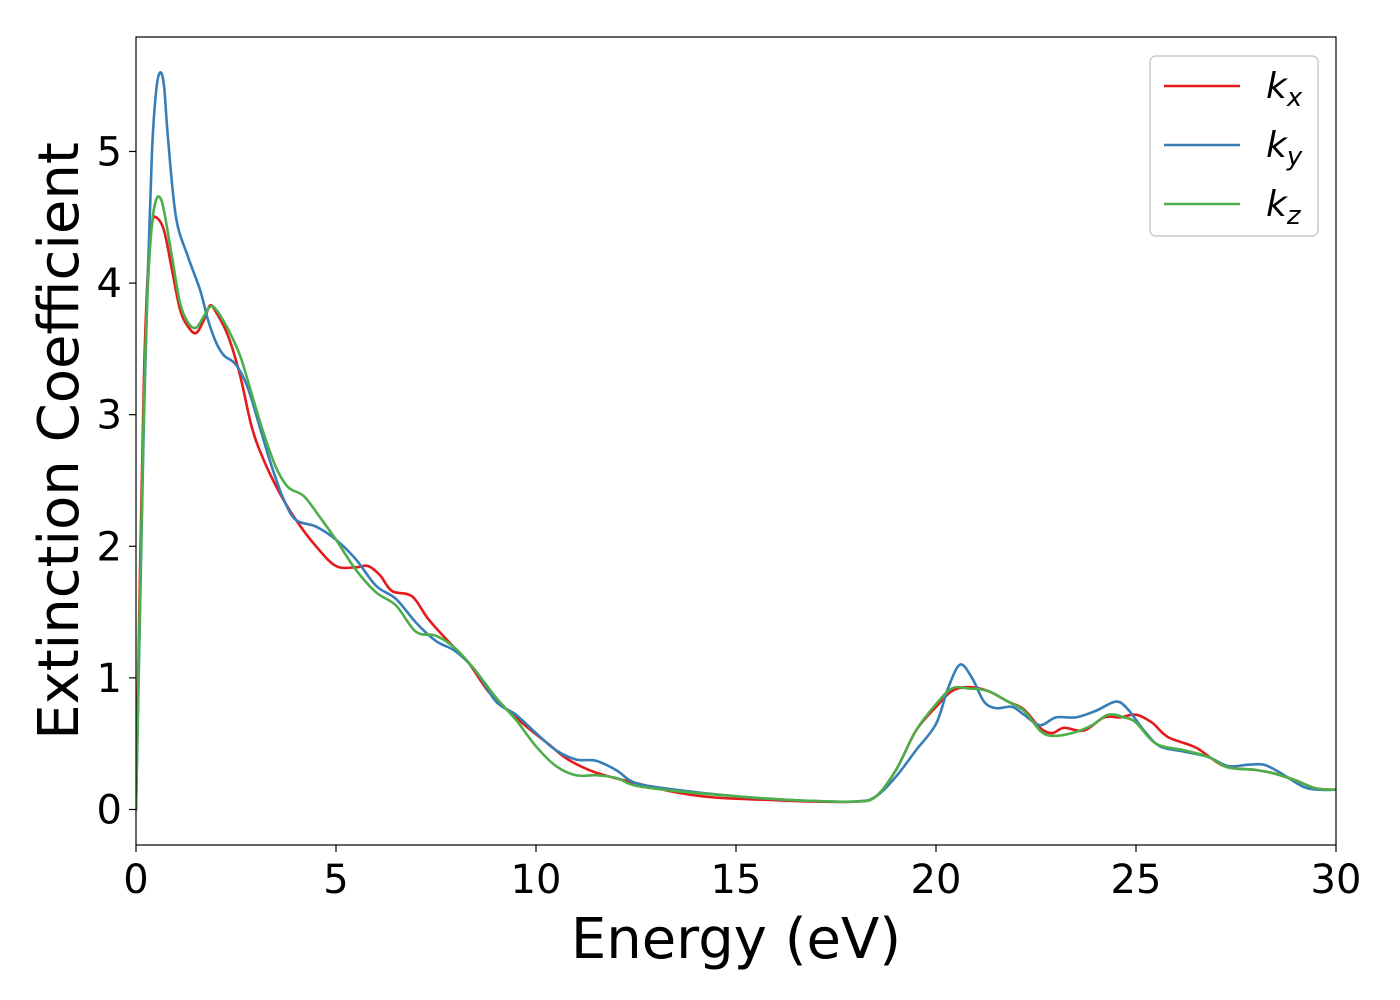  Describe the element at coordinates (736, 880) in the screenshot. I see `x-tick-label: 15` at that location.